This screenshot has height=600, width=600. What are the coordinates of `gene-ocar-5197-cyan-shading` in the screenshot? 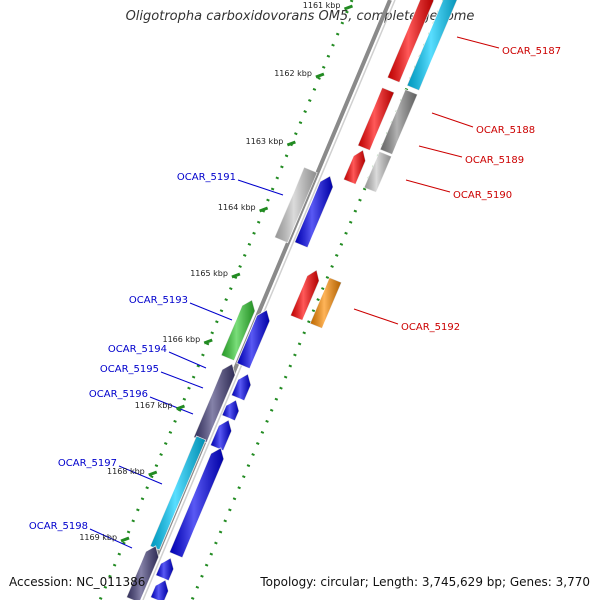 It's located at (178, 493).